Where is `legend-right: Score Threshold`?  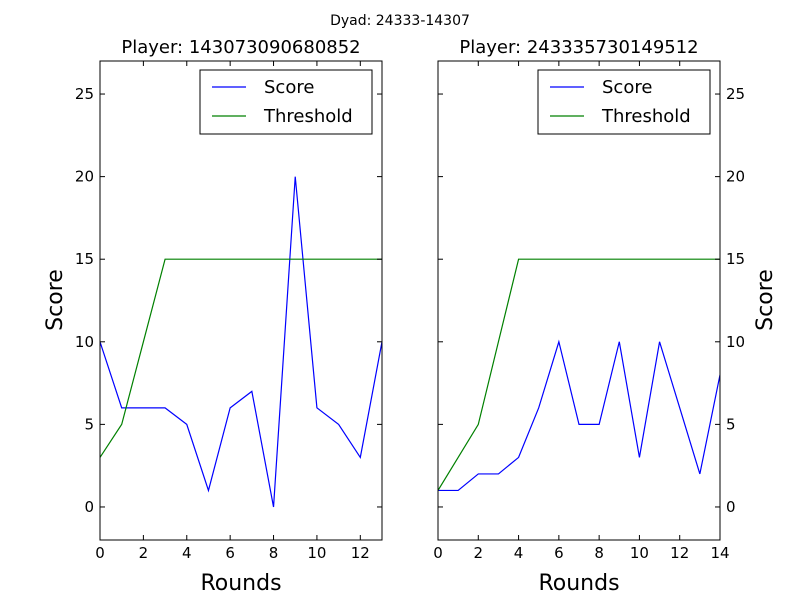
legend-right: Score Threshold is located at coordinates (624, 102).